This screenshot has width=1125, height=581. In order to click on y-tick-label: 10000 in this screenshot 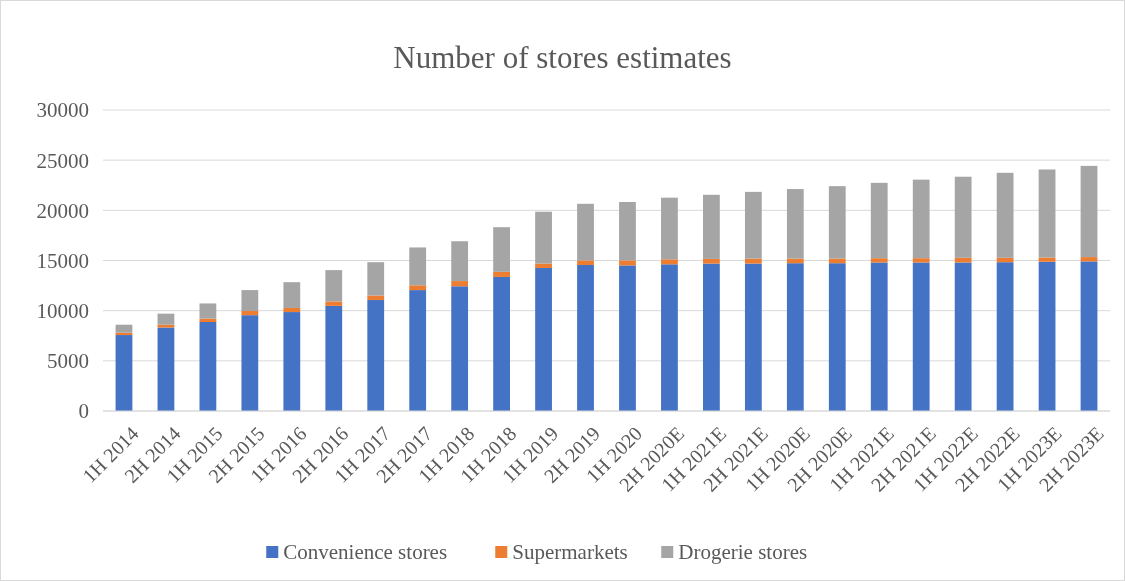, I will do `click(62, 311)`.